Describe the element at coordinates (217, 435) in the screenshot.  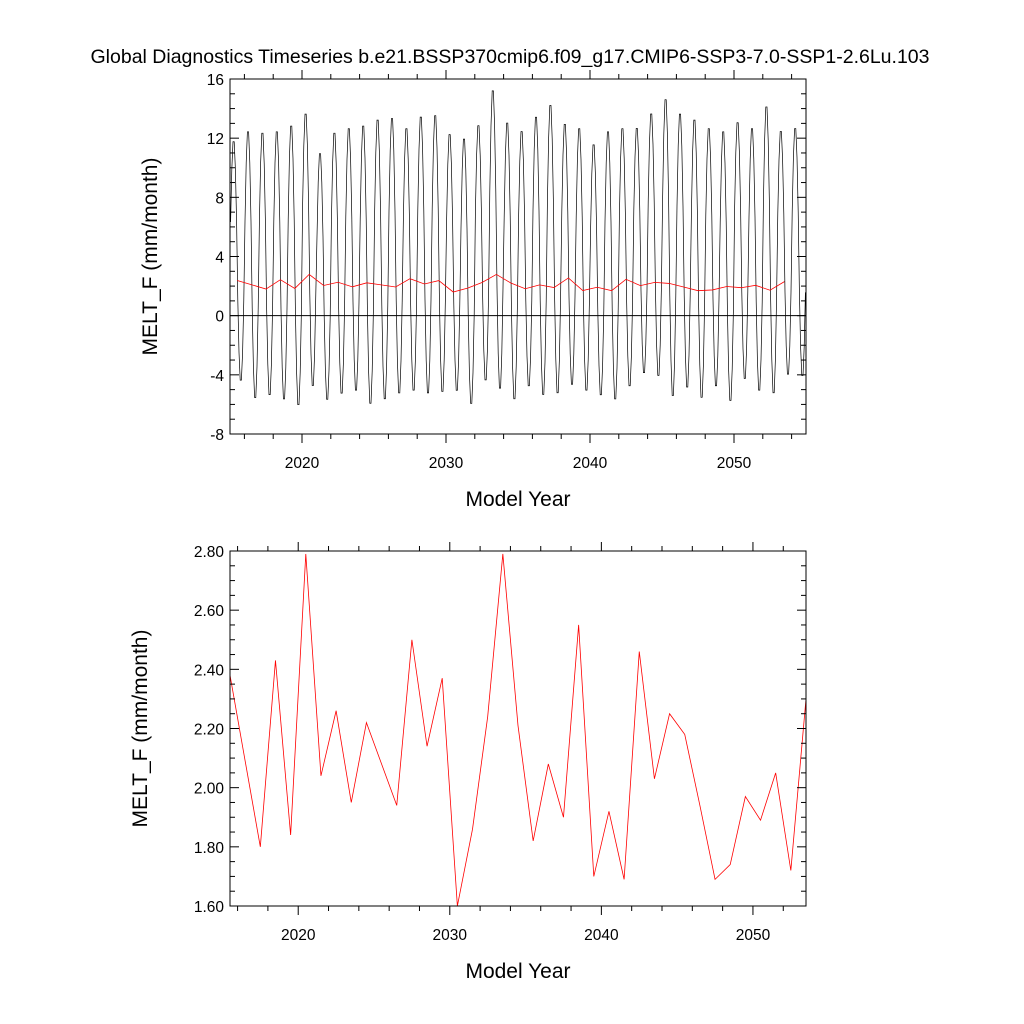
I see `y-tick-label: -8` at that location.